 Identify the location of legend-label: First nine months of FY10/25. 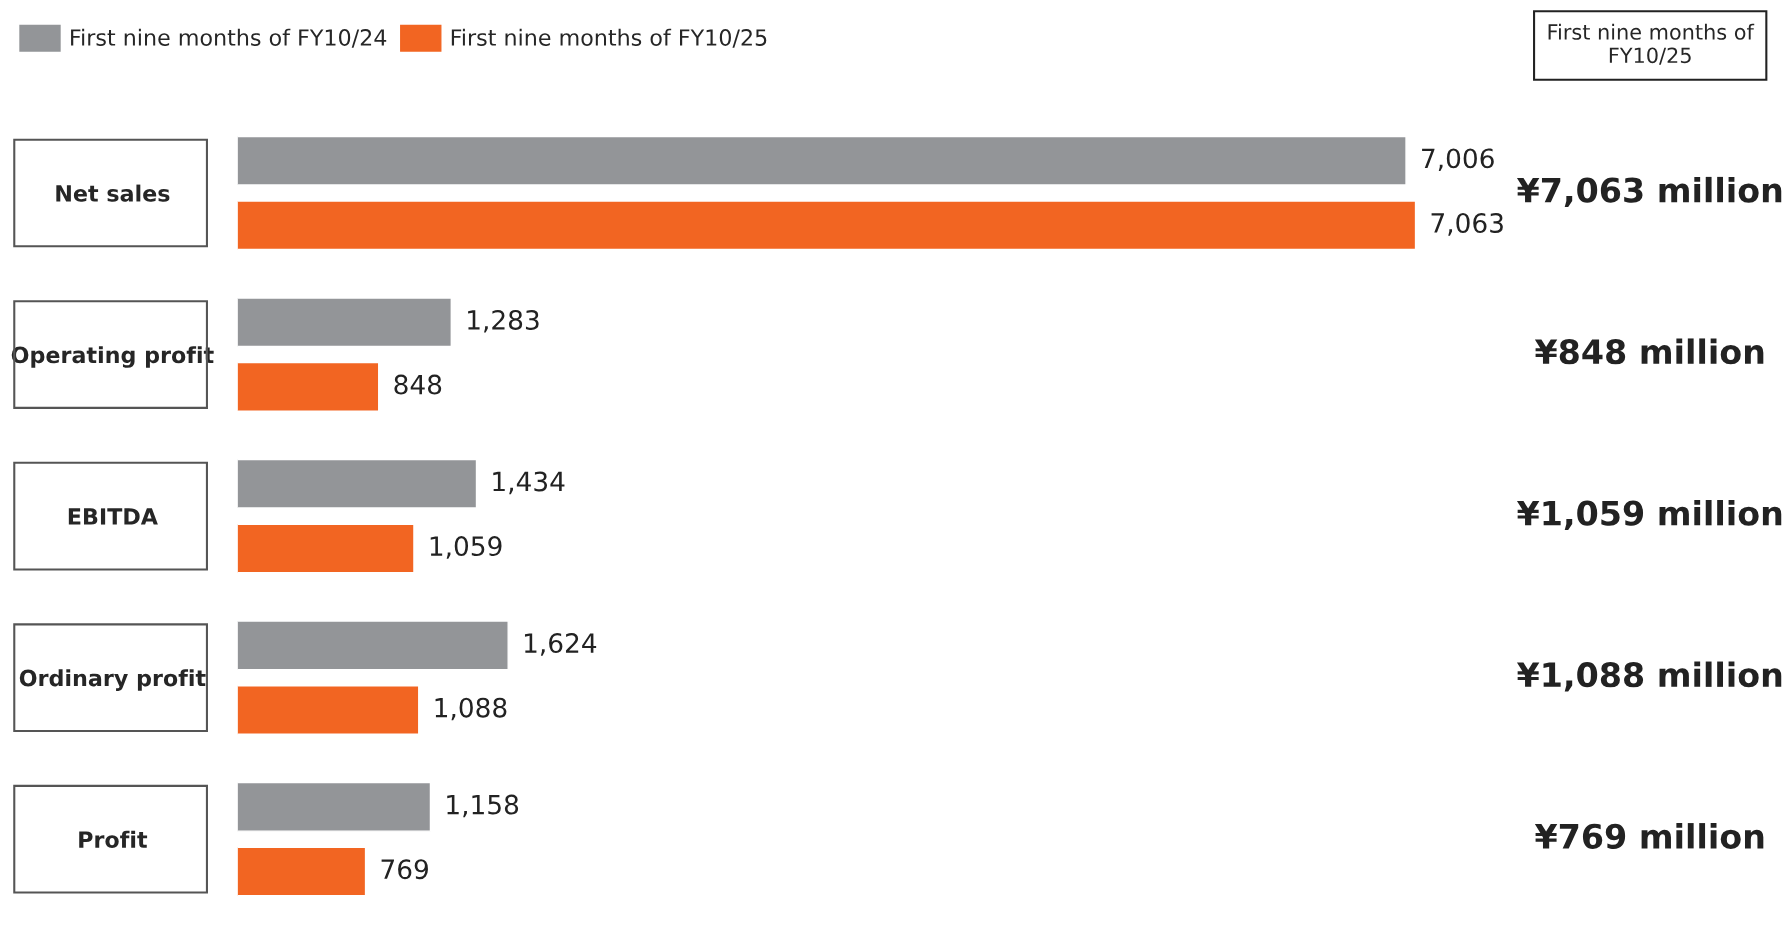
(609, 38).